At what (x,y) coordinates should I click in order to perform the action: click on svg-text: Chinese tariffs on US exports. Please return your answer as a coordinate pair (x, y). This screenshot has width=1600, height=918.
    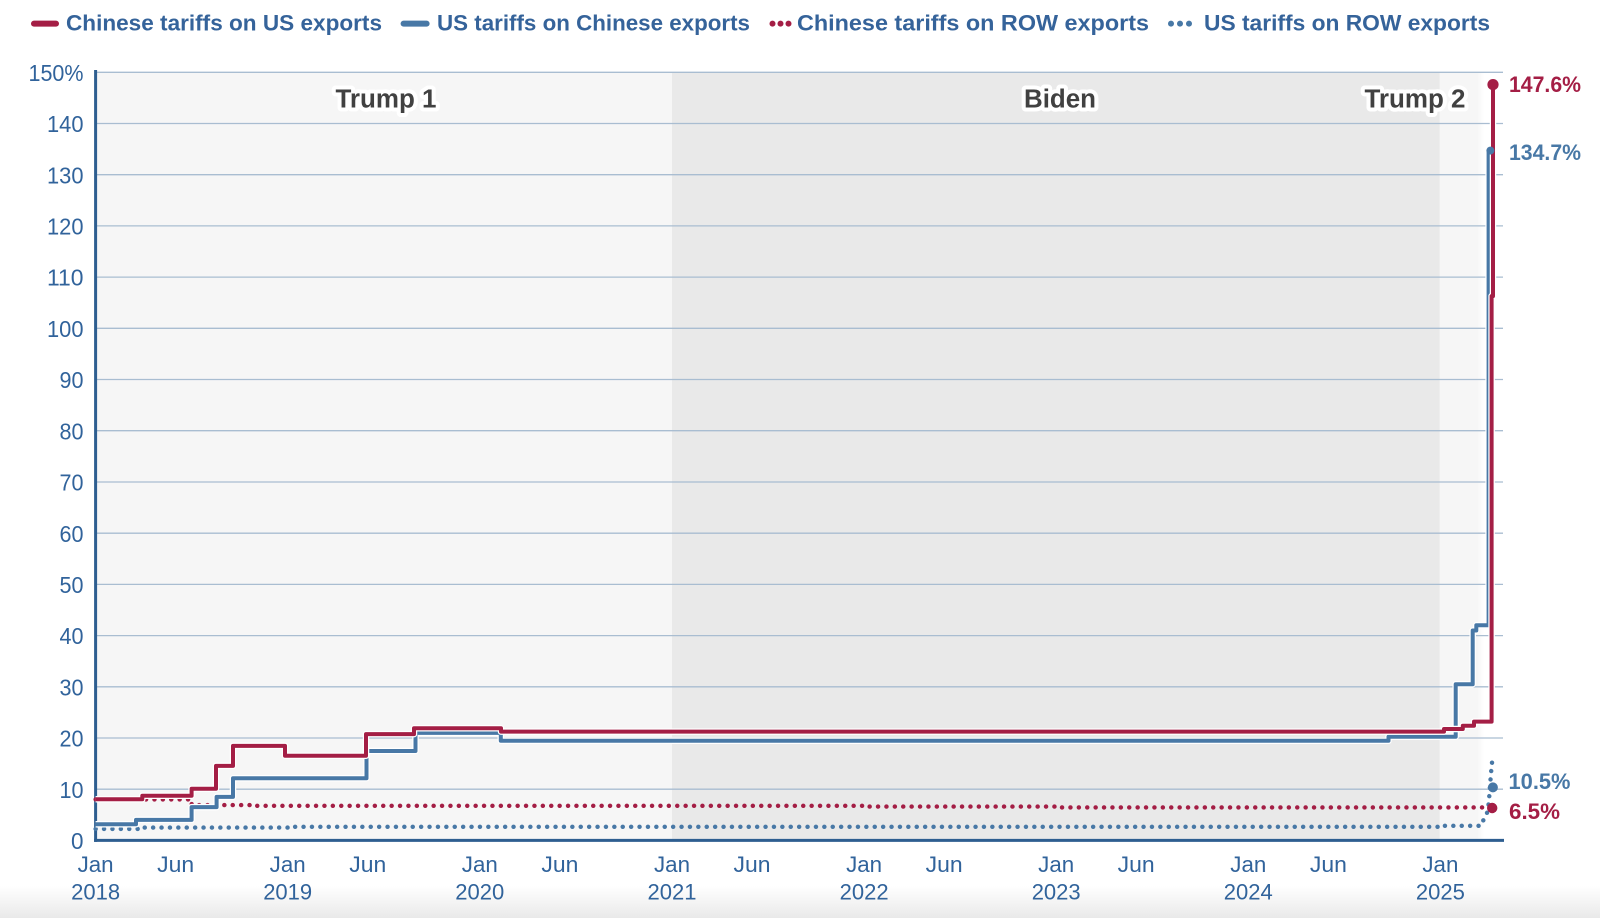
    Looking at the image, I should click on (224, 22).